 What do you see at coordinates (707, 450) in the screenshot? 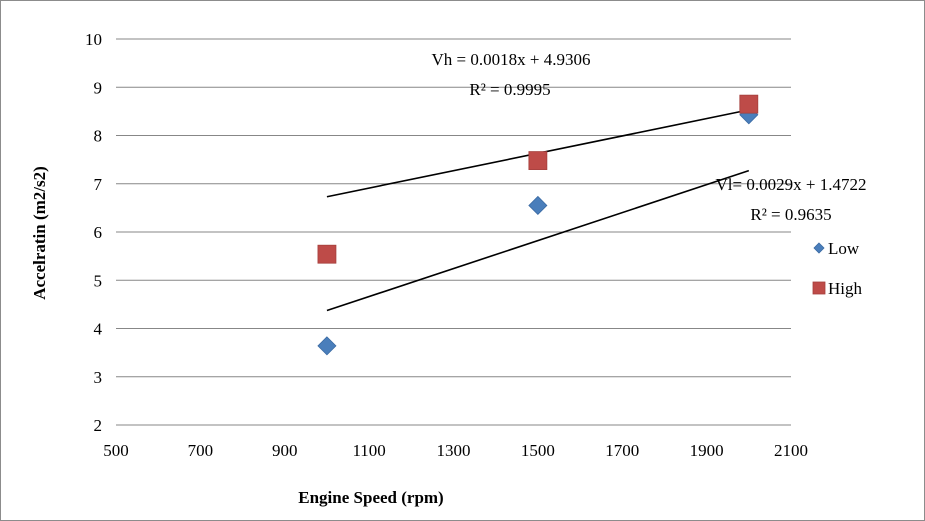
I see `x-tick-label: 1900` at bounding box center [707, 450].